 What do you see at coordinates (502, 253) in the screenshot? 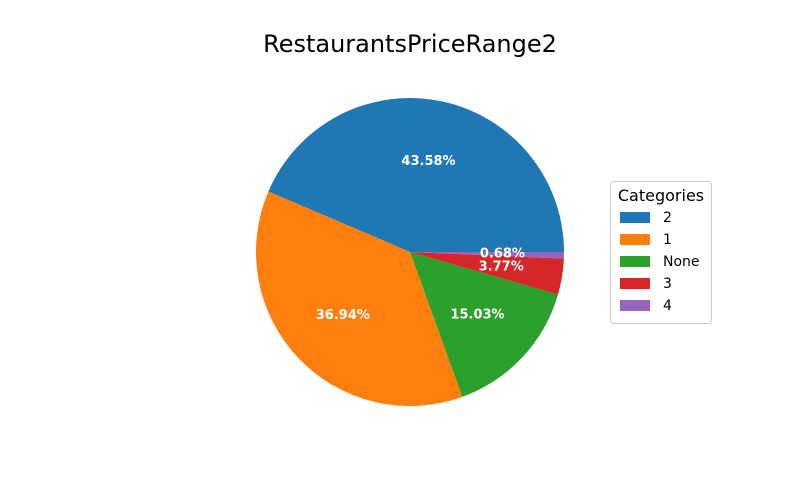
I see `slice-label-4: 0.68%` at bounding box center [502, 253].